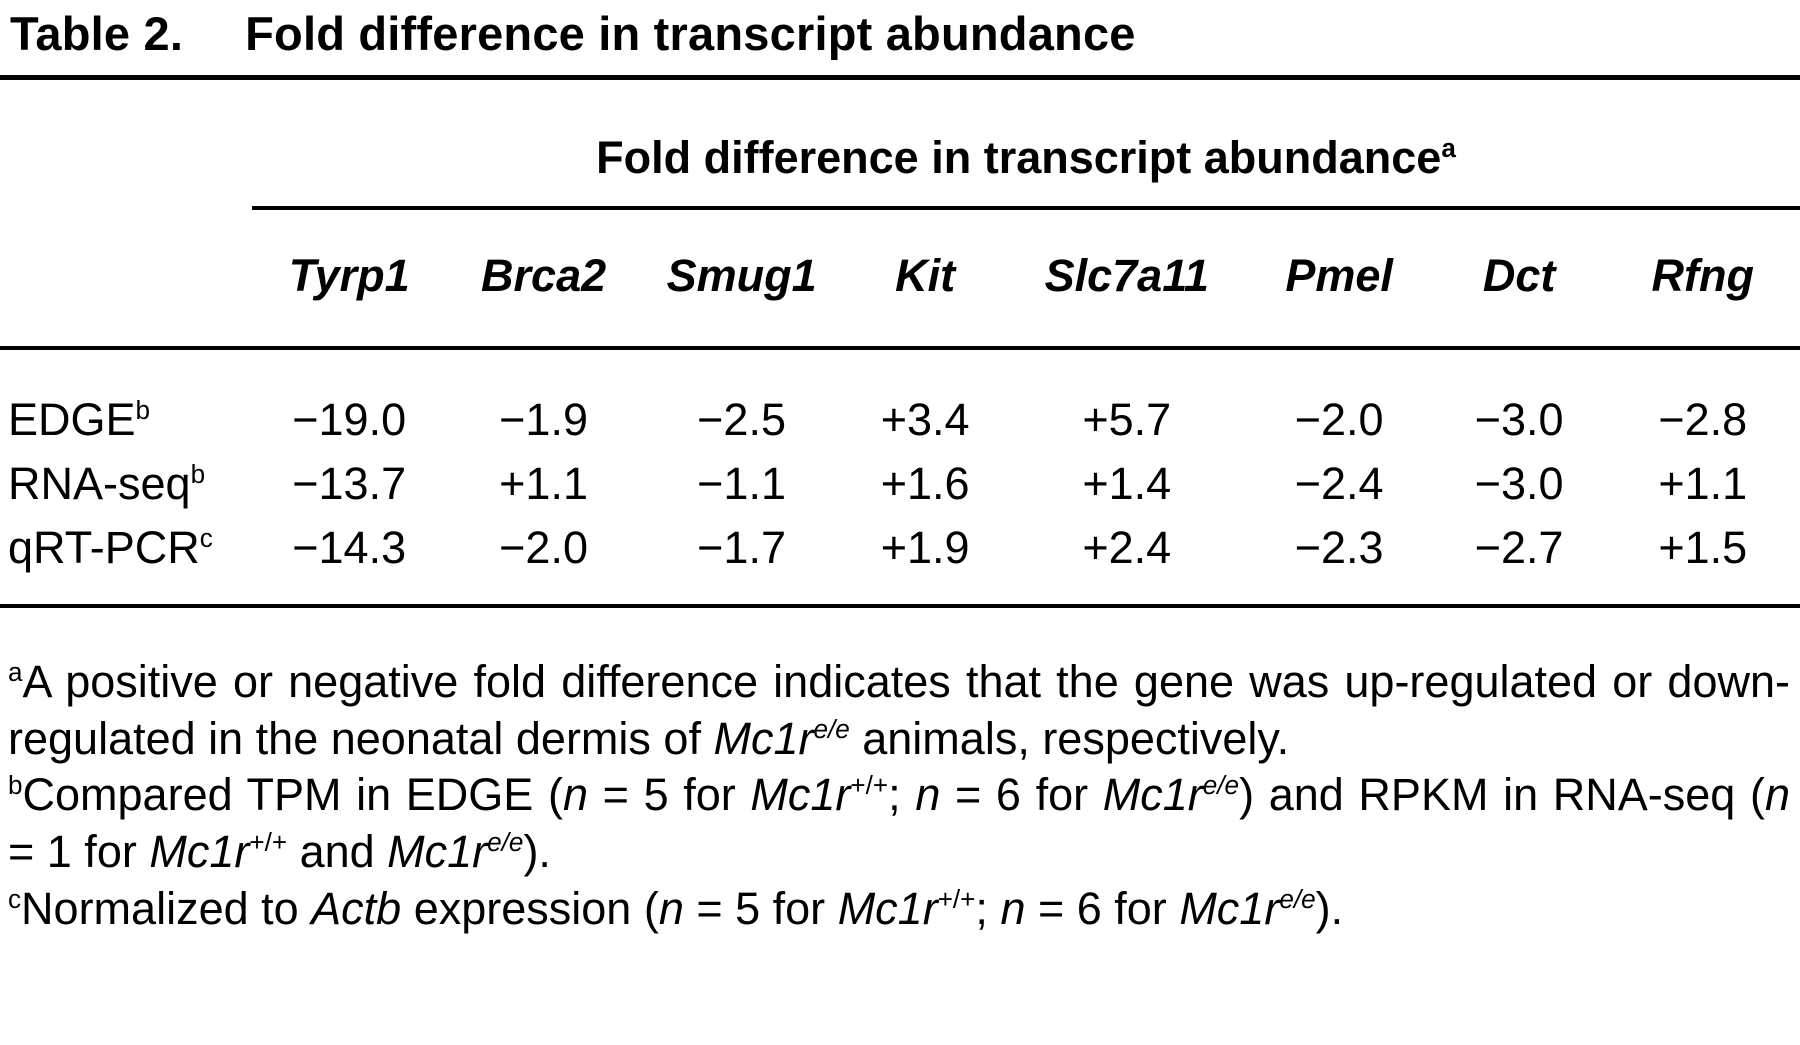 The width and height of the screenshot is (1800, 1045). What do you see at coordinates (1702, 279) in the screenshot?
I see `column-header-rfng: Rfng` at bounding box center [1702, 279].